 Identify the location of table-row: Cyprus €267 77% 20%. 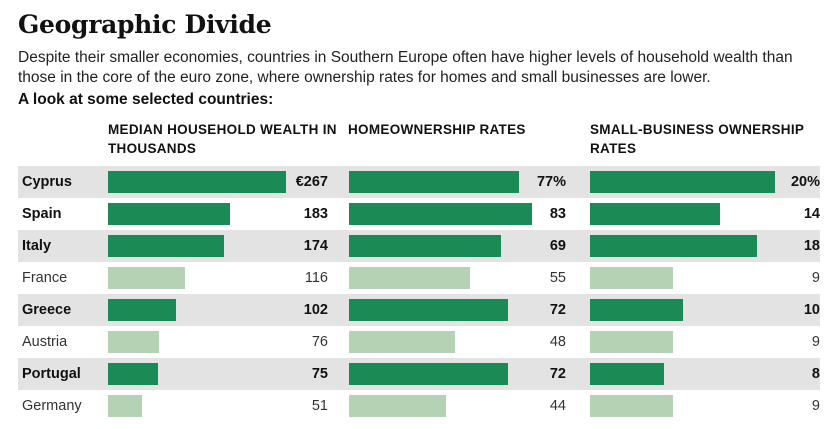
(419, 182).